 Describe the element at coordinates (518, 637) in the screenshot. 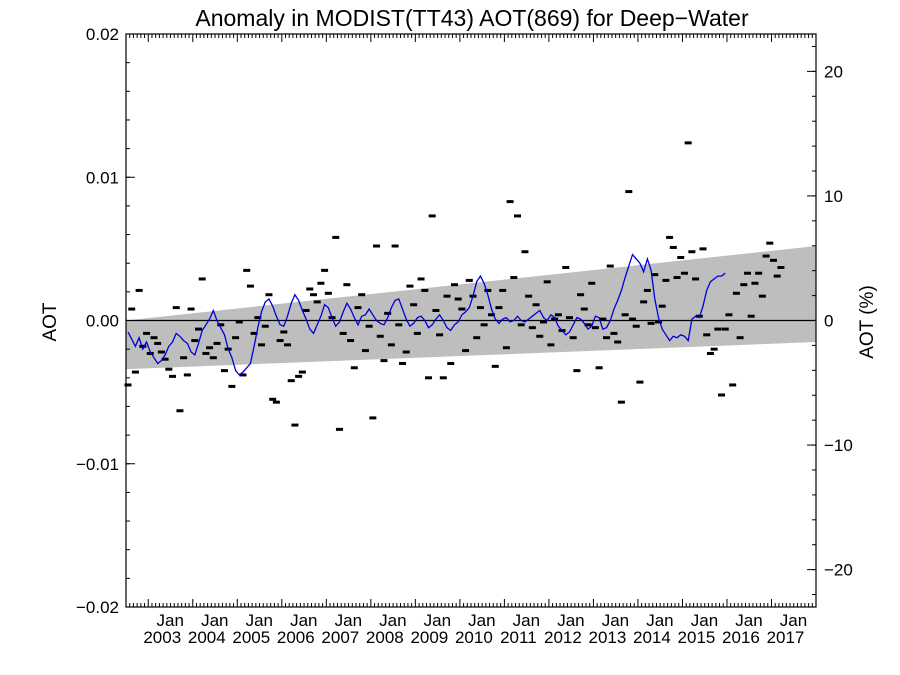

I see `x-tick-label-year: 2011` at that location.